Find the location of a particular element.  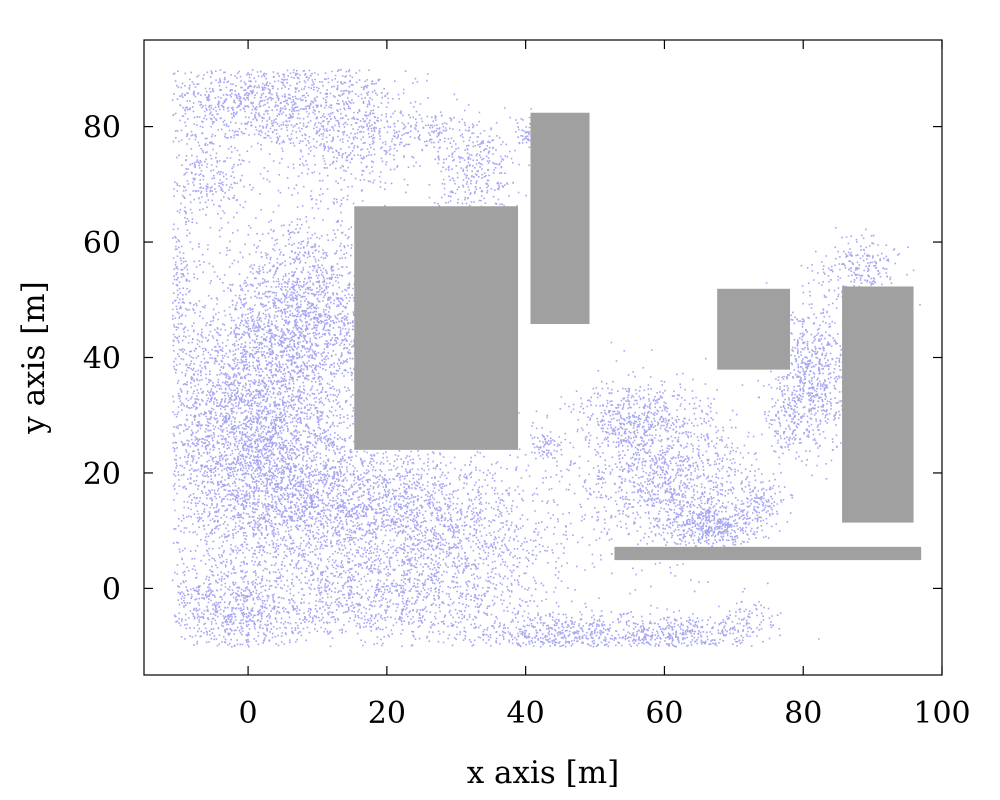

x-tick-label: 40 is located at coordinates (526, 713).